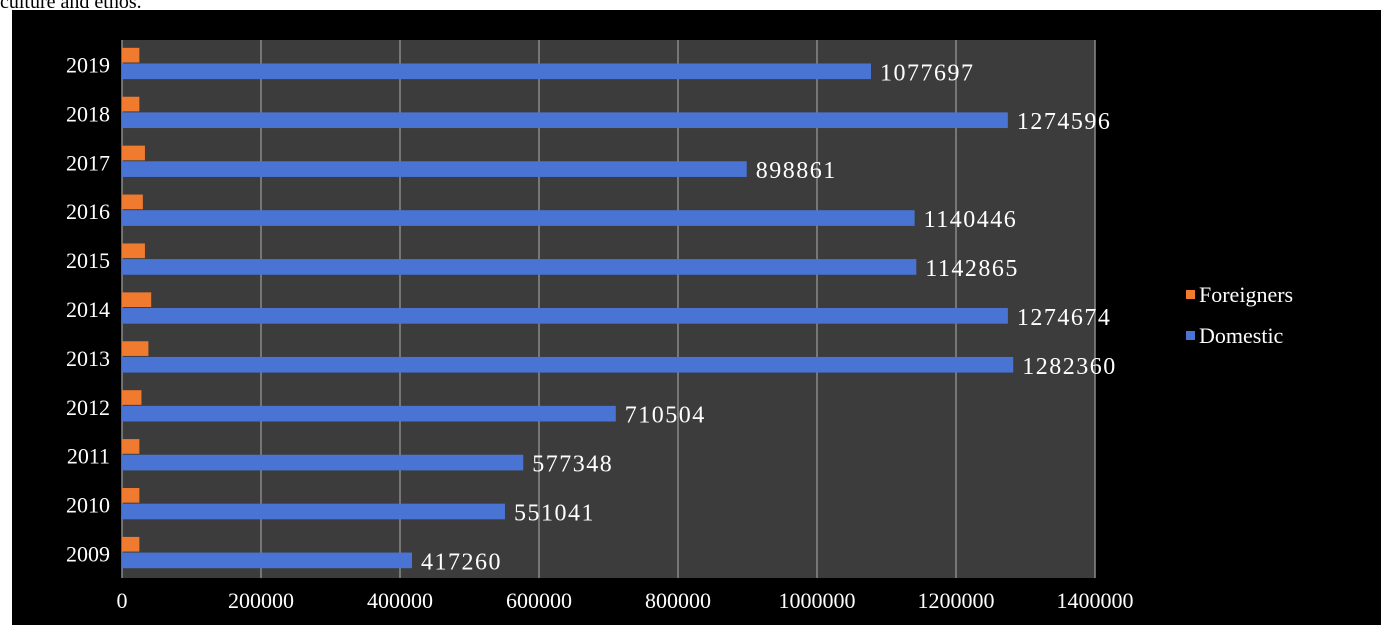  What do you see at coordinates (678, 600) in the screenshot?
I see `x-tick-label: 800000` at bounding box center [678, 600].